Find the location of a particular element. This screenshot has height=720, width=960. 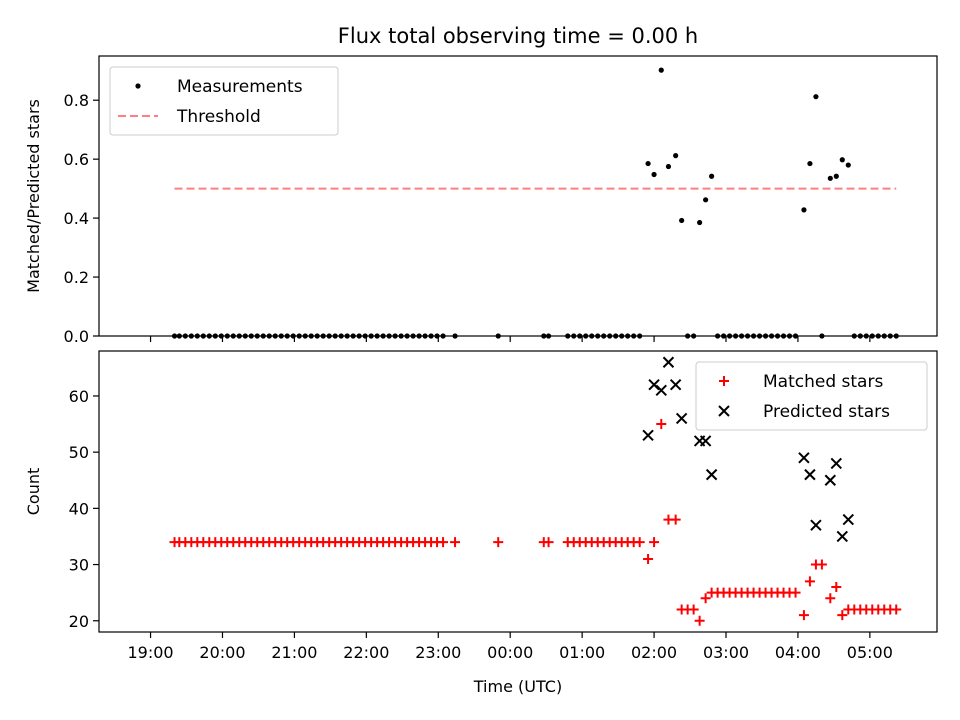

legend-label: Measurements is located at coordinates (240, 87).